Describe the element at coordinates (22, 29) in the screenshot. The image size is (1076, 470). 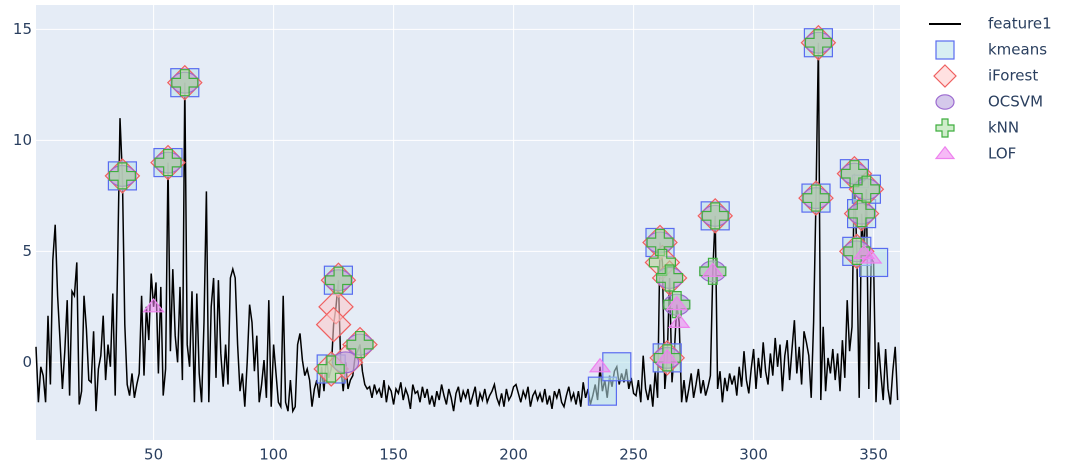
I see `y-tick-label: 15` at that location.